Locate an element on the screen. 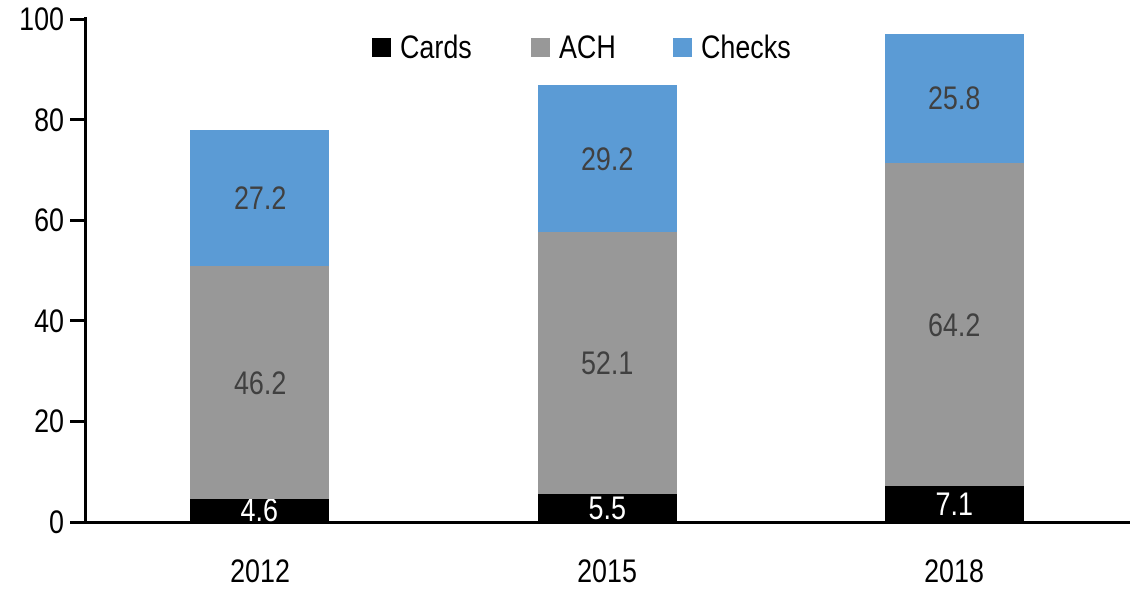 The width and height of the screenshot is (1134, 599). bar-value-label: 29.2 is located at coordinates (607, 158).